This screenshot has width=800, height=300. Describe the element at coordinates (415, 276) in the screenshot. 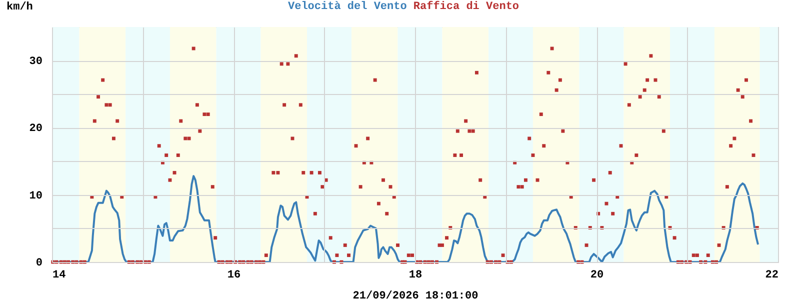

I see `x-tick-label: 18` at that location.